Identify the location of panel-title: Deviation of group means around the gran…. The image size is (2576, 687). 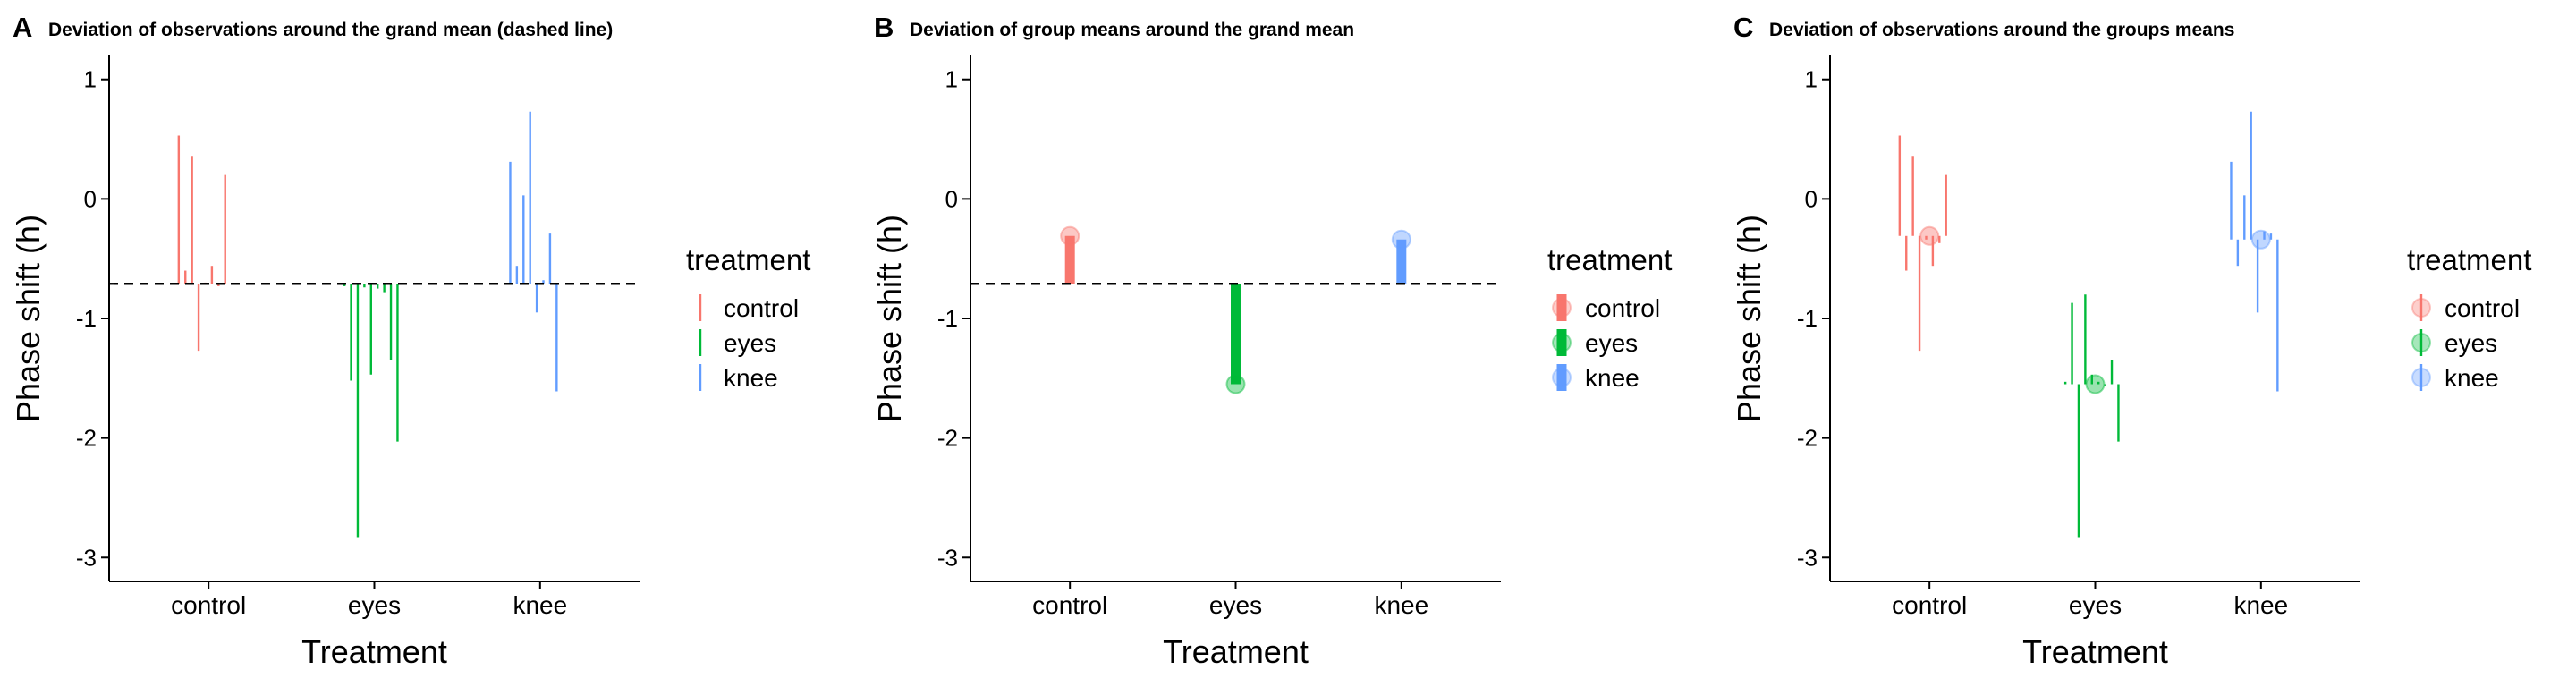
(1132, 30).